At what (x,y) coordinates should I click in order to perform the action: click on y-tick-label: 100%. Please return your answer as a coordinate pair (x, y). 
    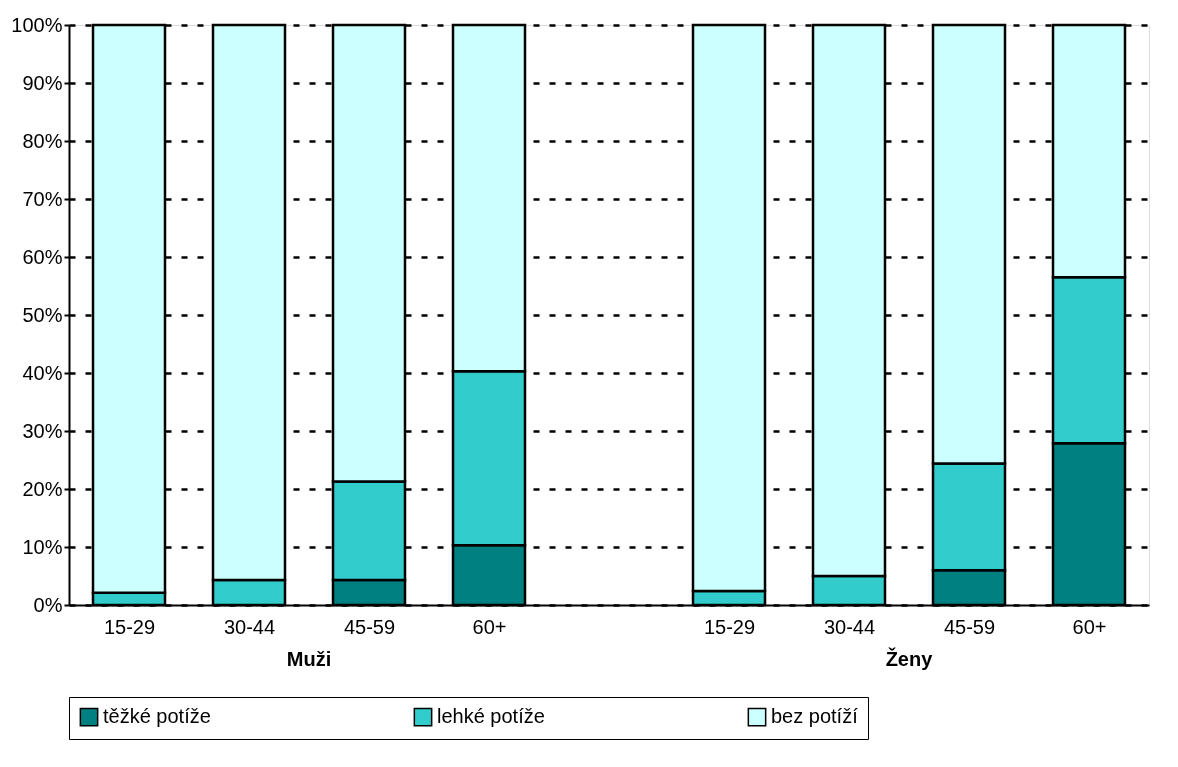
    Looking at the image, I should click on (37, 24).